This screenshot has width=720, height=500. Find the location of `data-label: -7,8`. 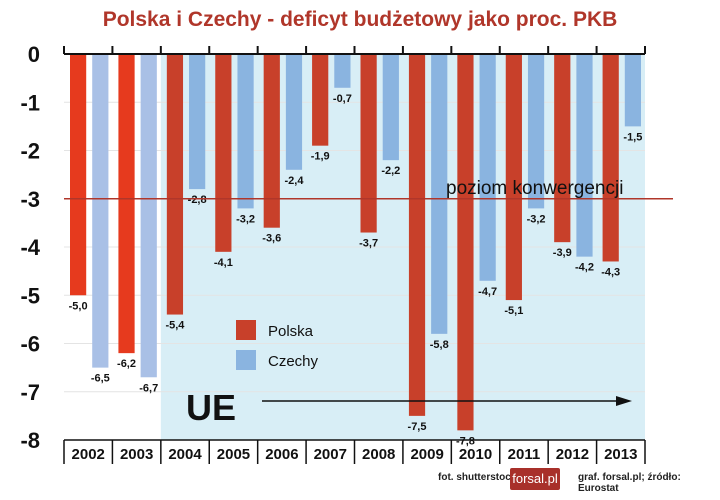

data-label: -7,8 is located at coordinates (465, 441).